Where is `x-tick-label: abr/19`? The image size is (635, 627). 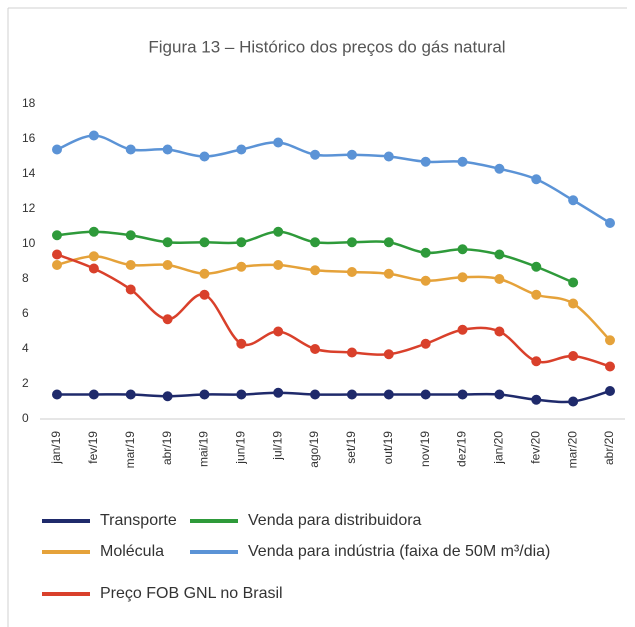
x-tick-label: abr/19 is located at coordinates (167, 448).